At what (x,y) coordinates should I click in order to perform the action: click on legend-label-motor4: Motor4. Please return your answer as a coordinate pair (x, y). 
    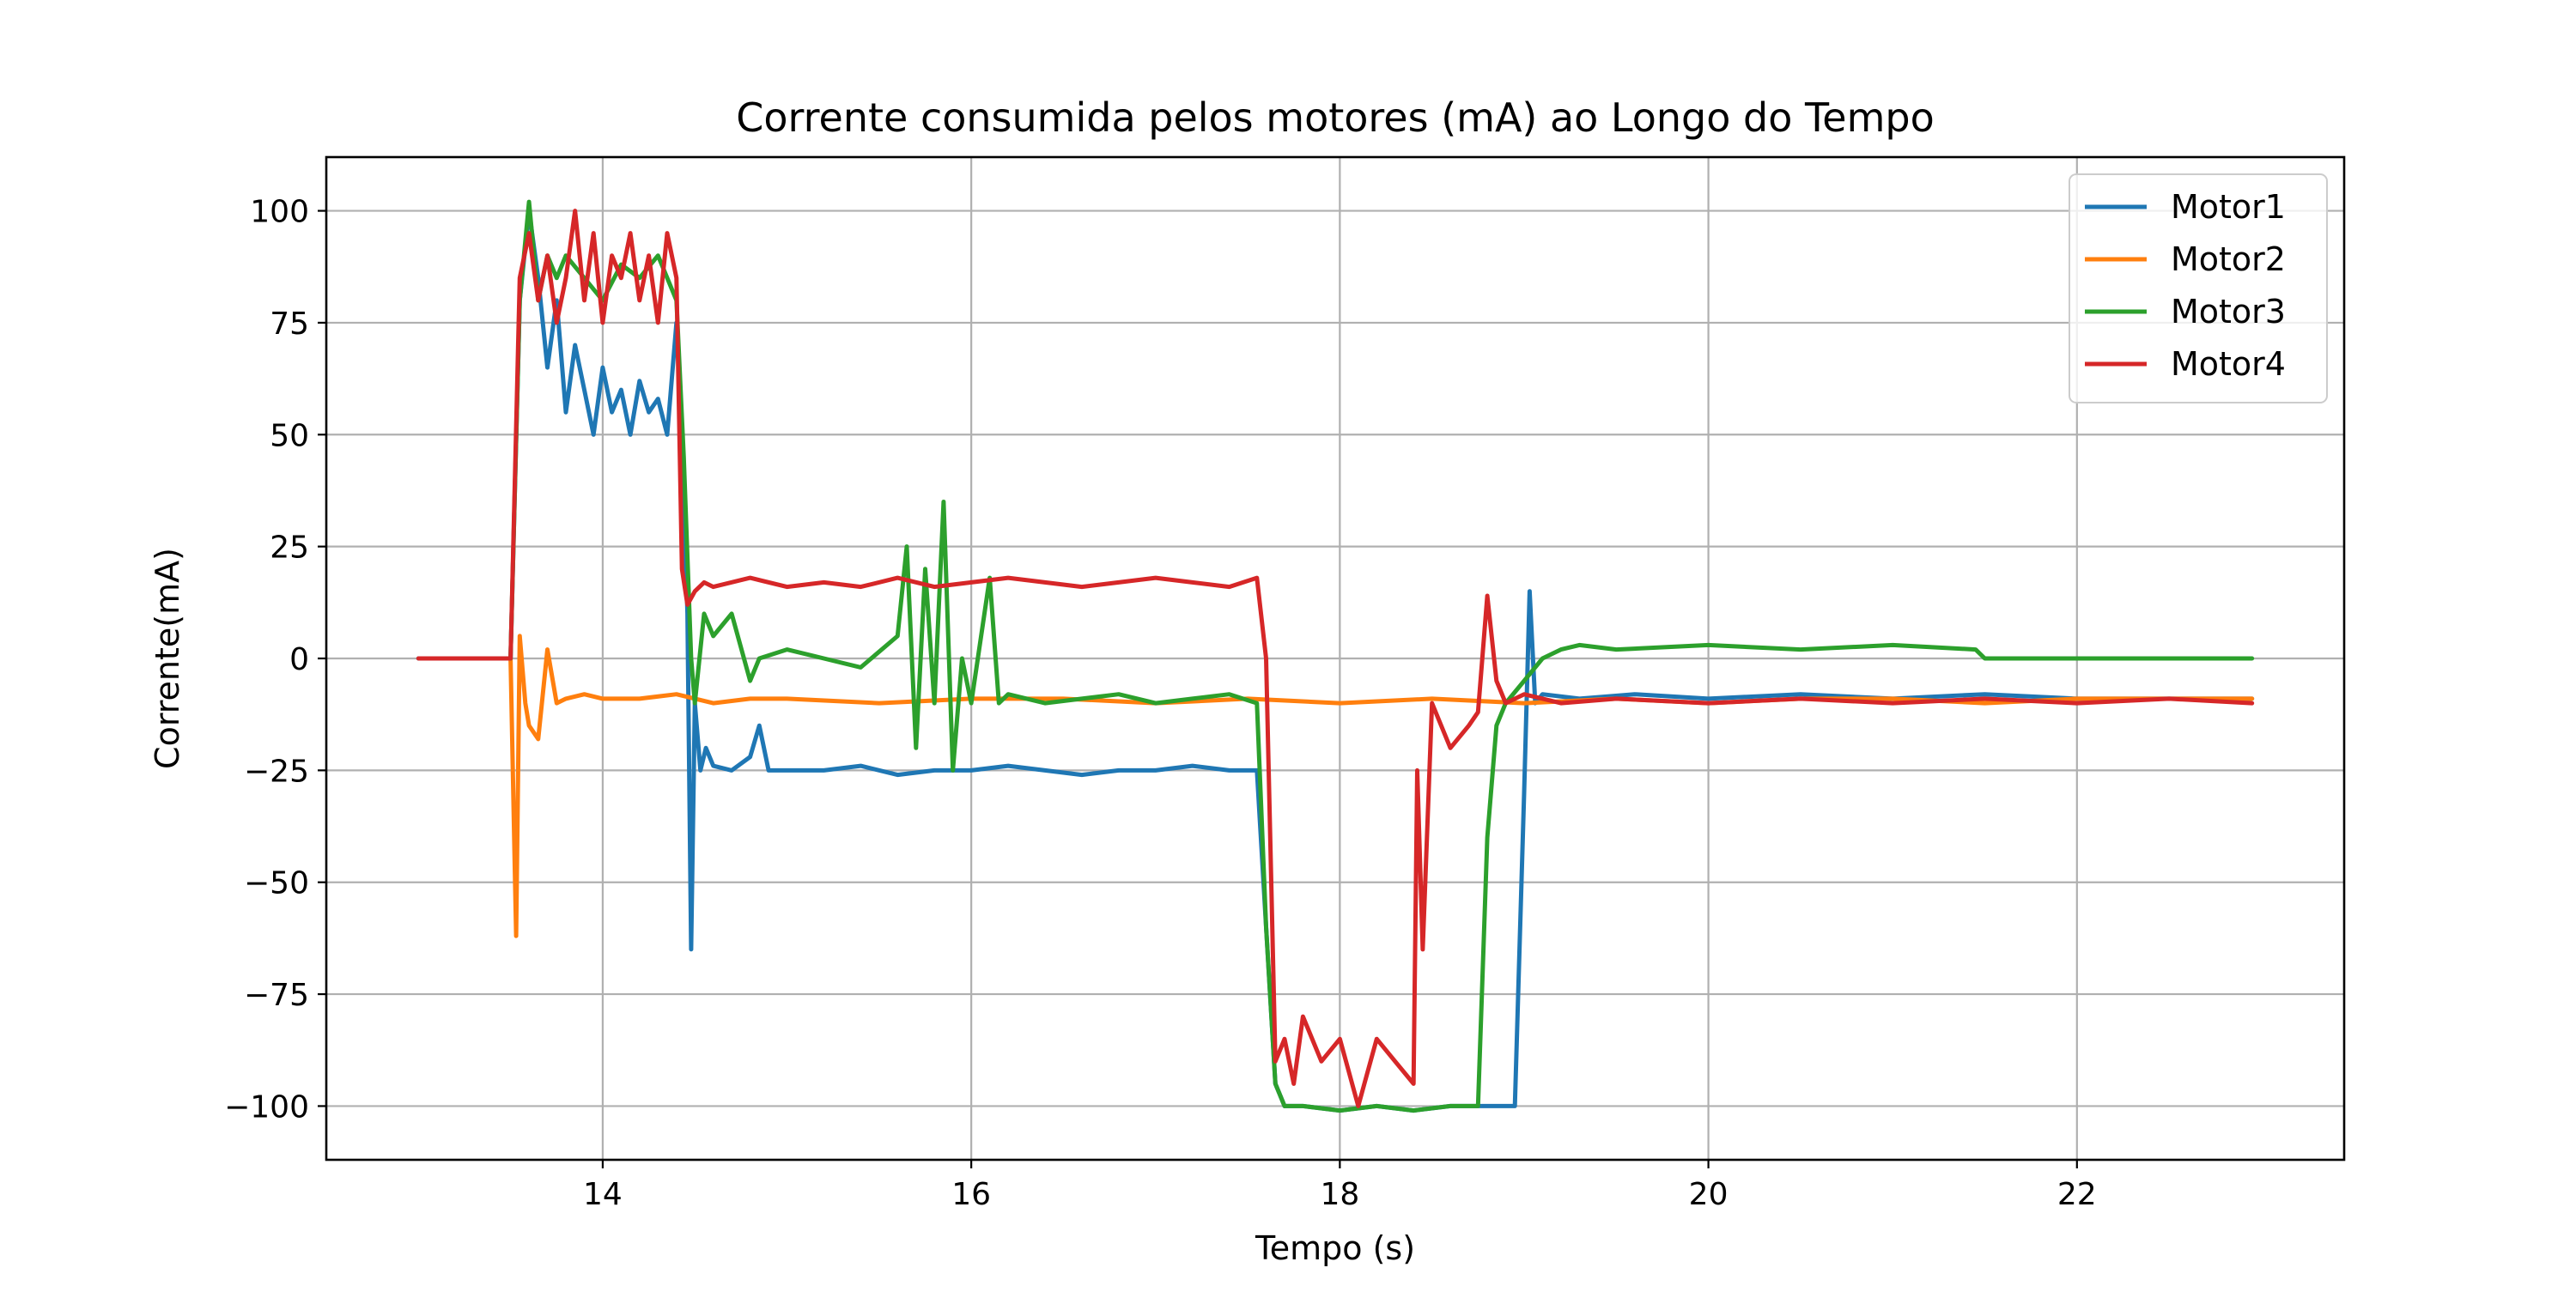
    Looking at the image, I should click on (2229, 364).